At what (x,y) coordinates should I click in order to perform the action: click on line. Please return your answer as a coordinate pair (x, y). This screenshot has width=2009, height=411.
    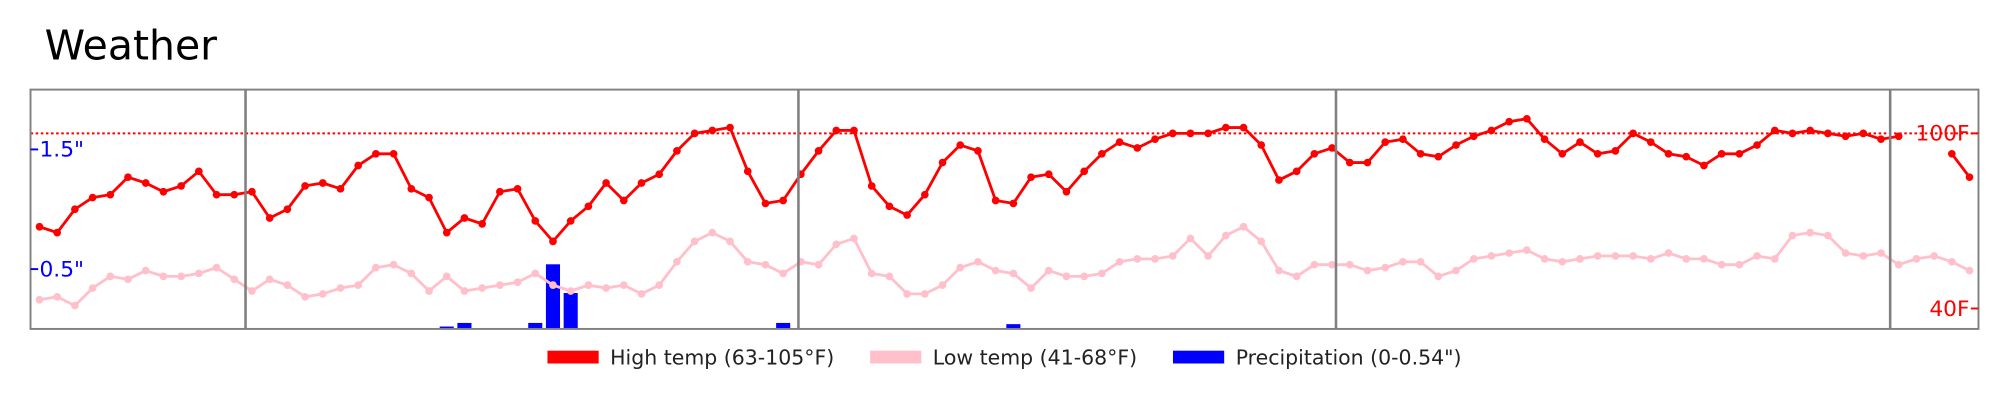
    Looking at the image, I should click on (1960, 165).